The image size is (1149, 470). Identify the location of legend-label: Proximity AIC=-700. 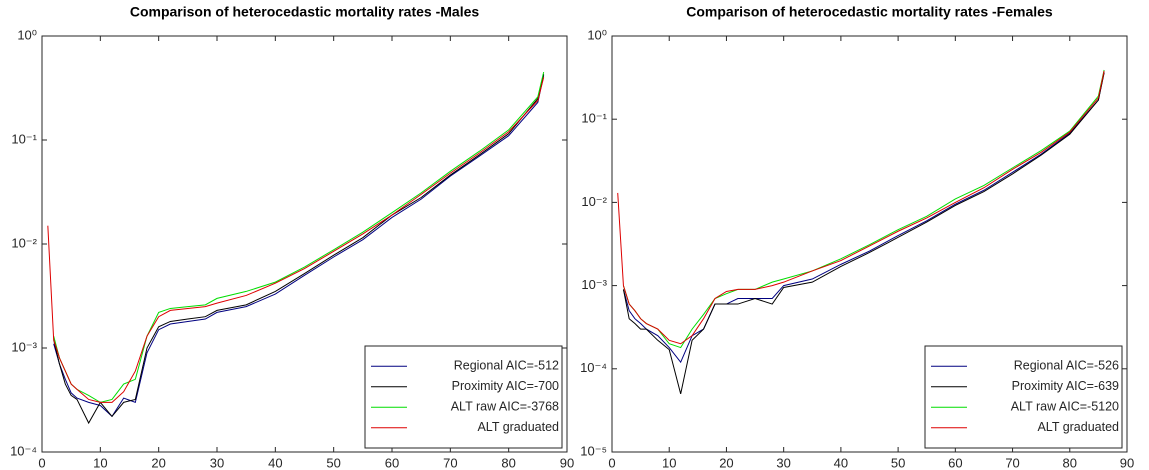
(505, 386).